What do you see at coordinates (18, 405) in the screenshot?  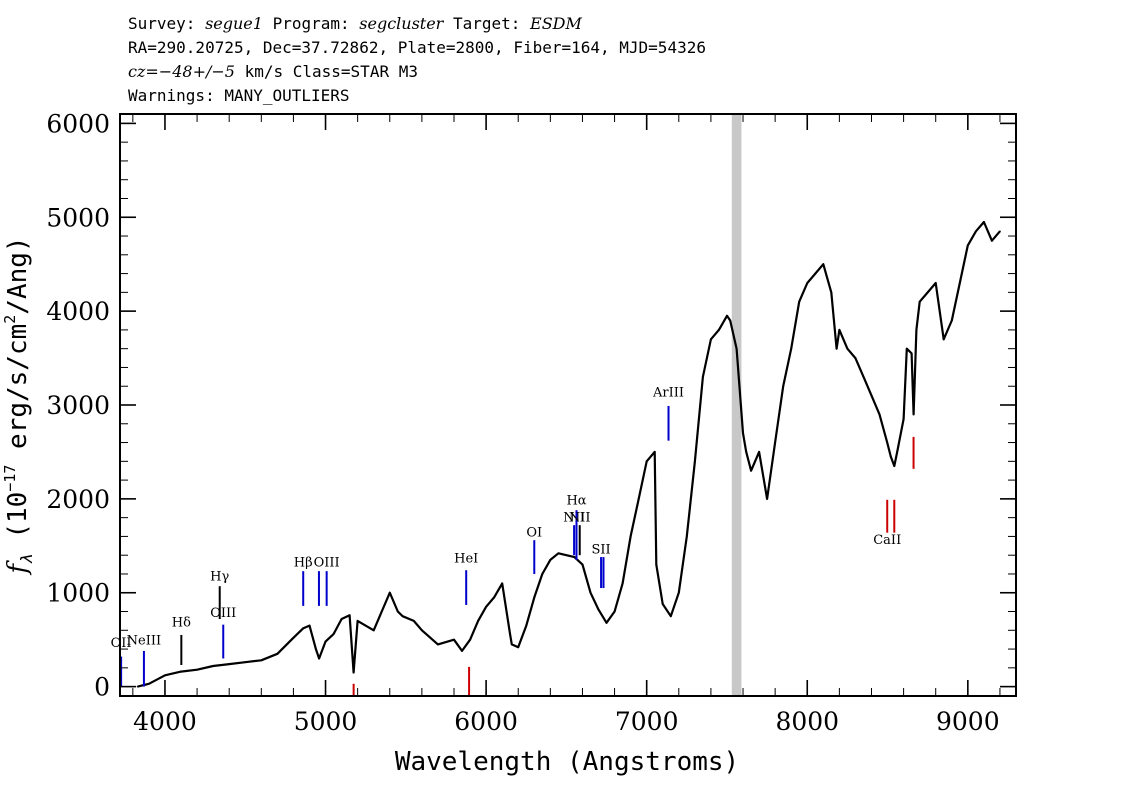 I see `svg-text: fλ (10−17 erg/s/cm2/Ang)` at bounding box center [18, 405].